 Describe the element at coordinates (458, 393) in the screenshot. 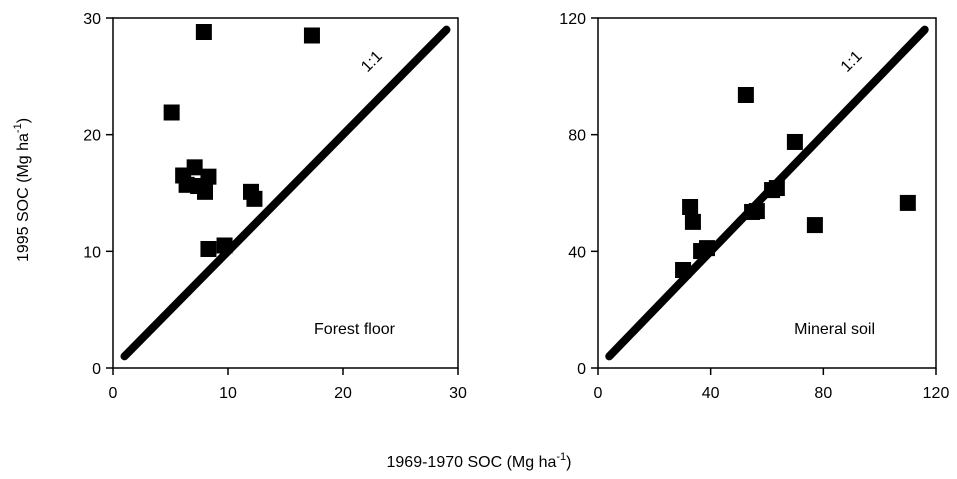

I see `x-tick-label: 30` at that location.